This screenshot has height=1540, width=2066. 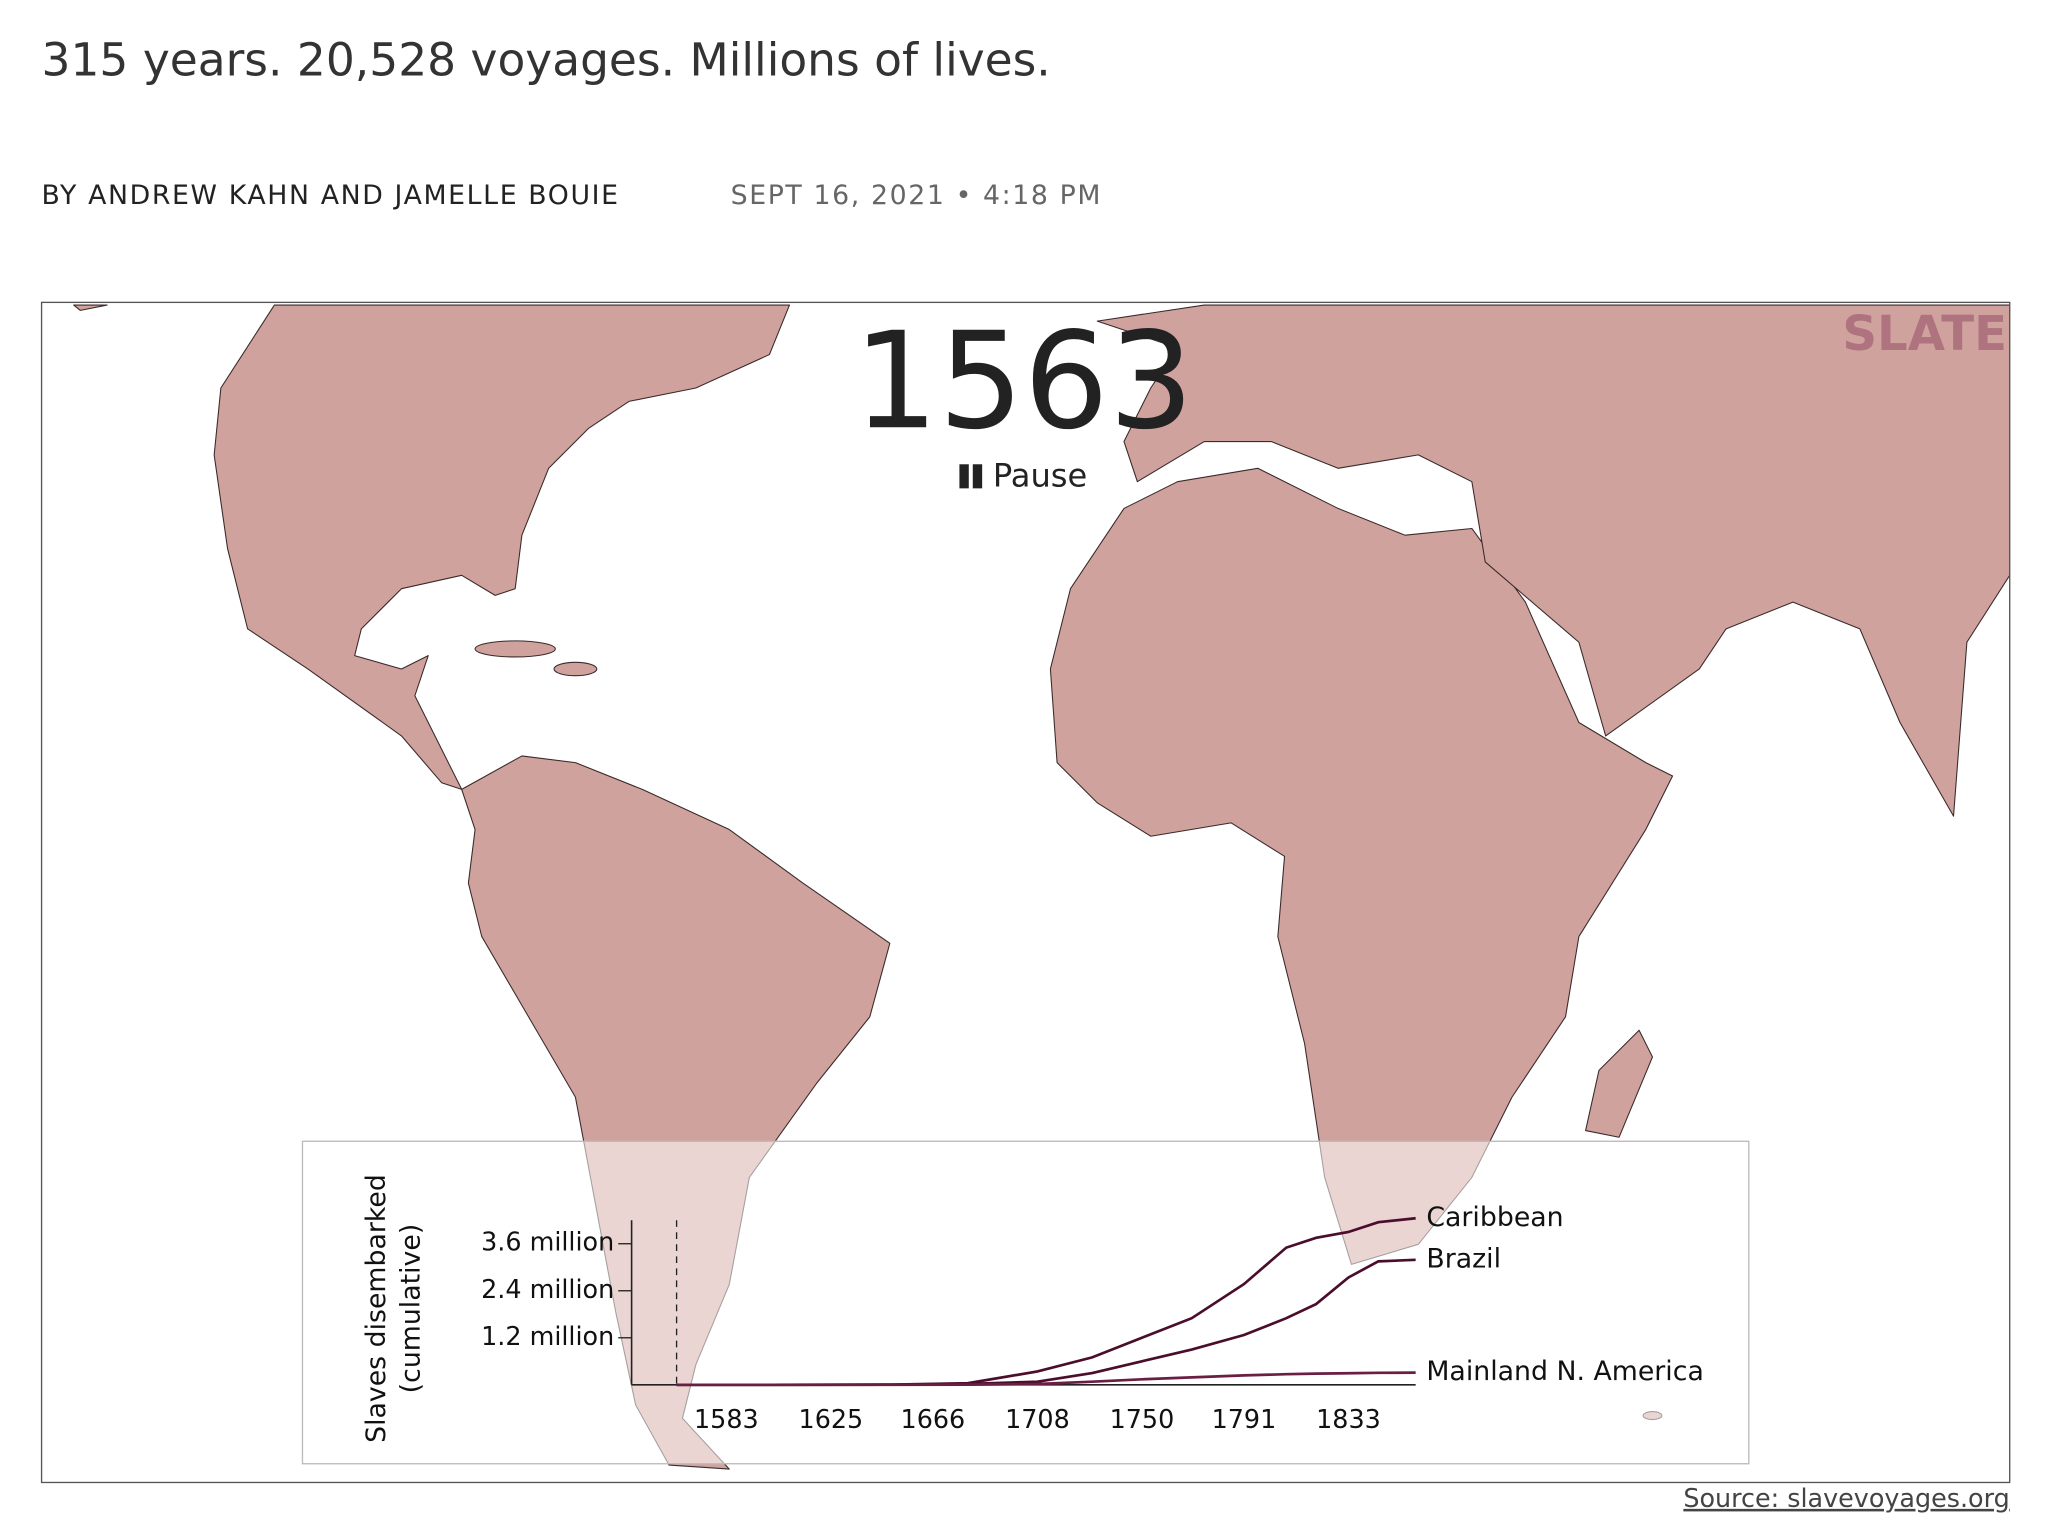 What do you see at coordinates (916, 195) in the screenshot?
I see `dateline: SEPT 16, 2021 • 4:18 PM` at bounding box center [916, 195].